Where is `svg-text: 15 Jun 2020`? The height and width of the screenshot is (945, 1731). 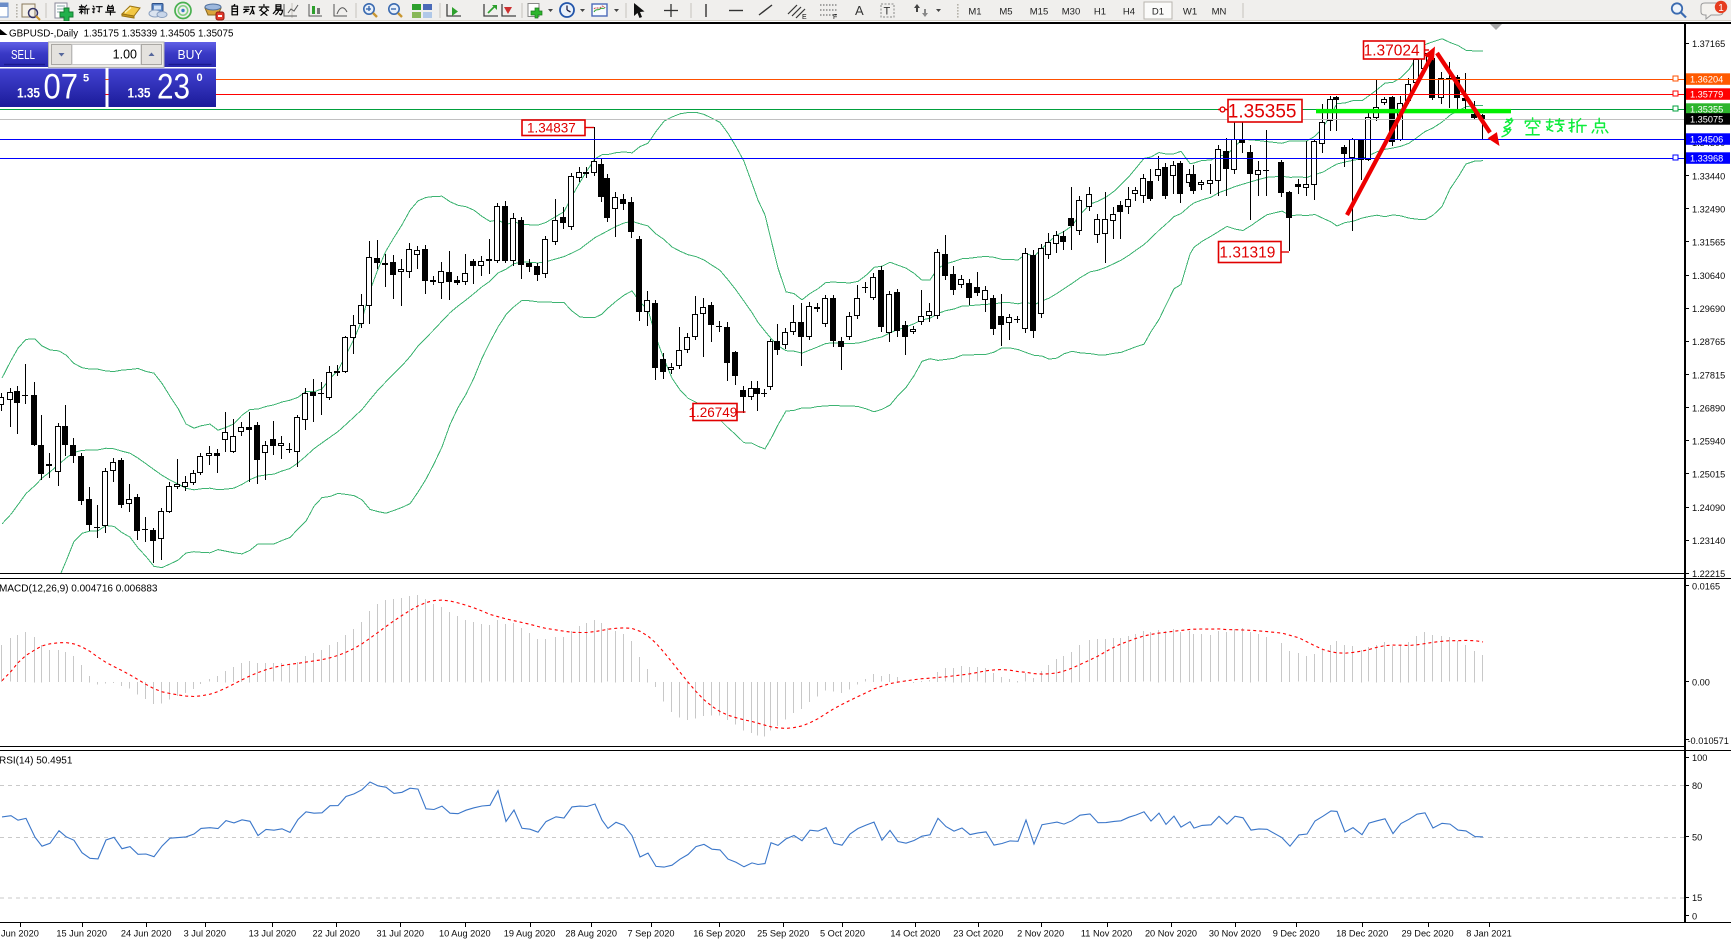
svg-text: 15 Jun 2020 is located at coordinates (81, 934).